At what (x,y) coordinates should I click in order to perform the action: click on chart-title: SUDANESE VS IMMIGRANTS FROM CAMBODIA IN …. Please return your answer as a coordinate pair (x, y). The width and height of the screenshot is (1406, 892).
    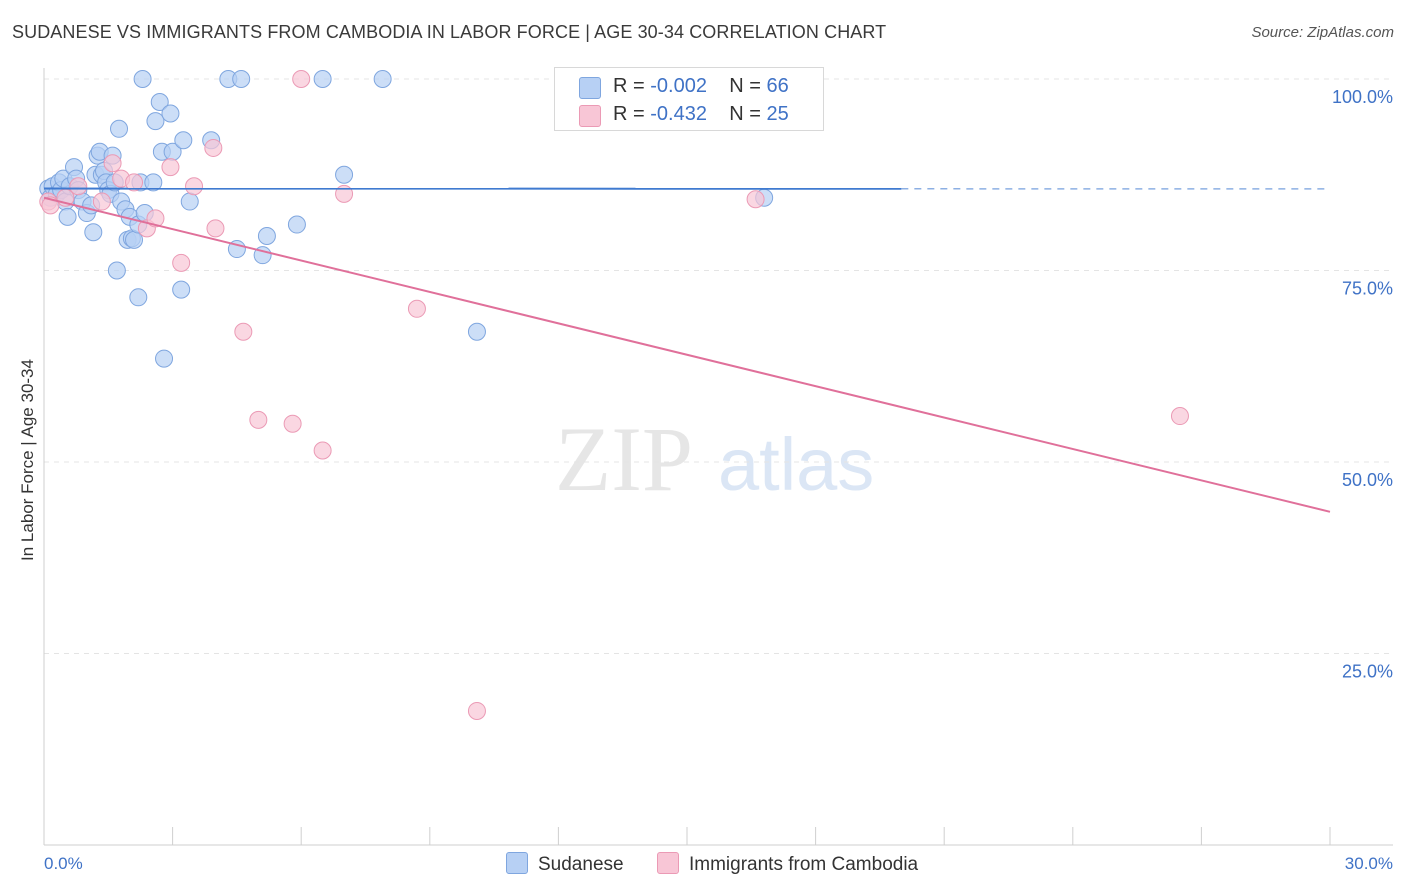
    Looking at the image, I should click on (449, 32).